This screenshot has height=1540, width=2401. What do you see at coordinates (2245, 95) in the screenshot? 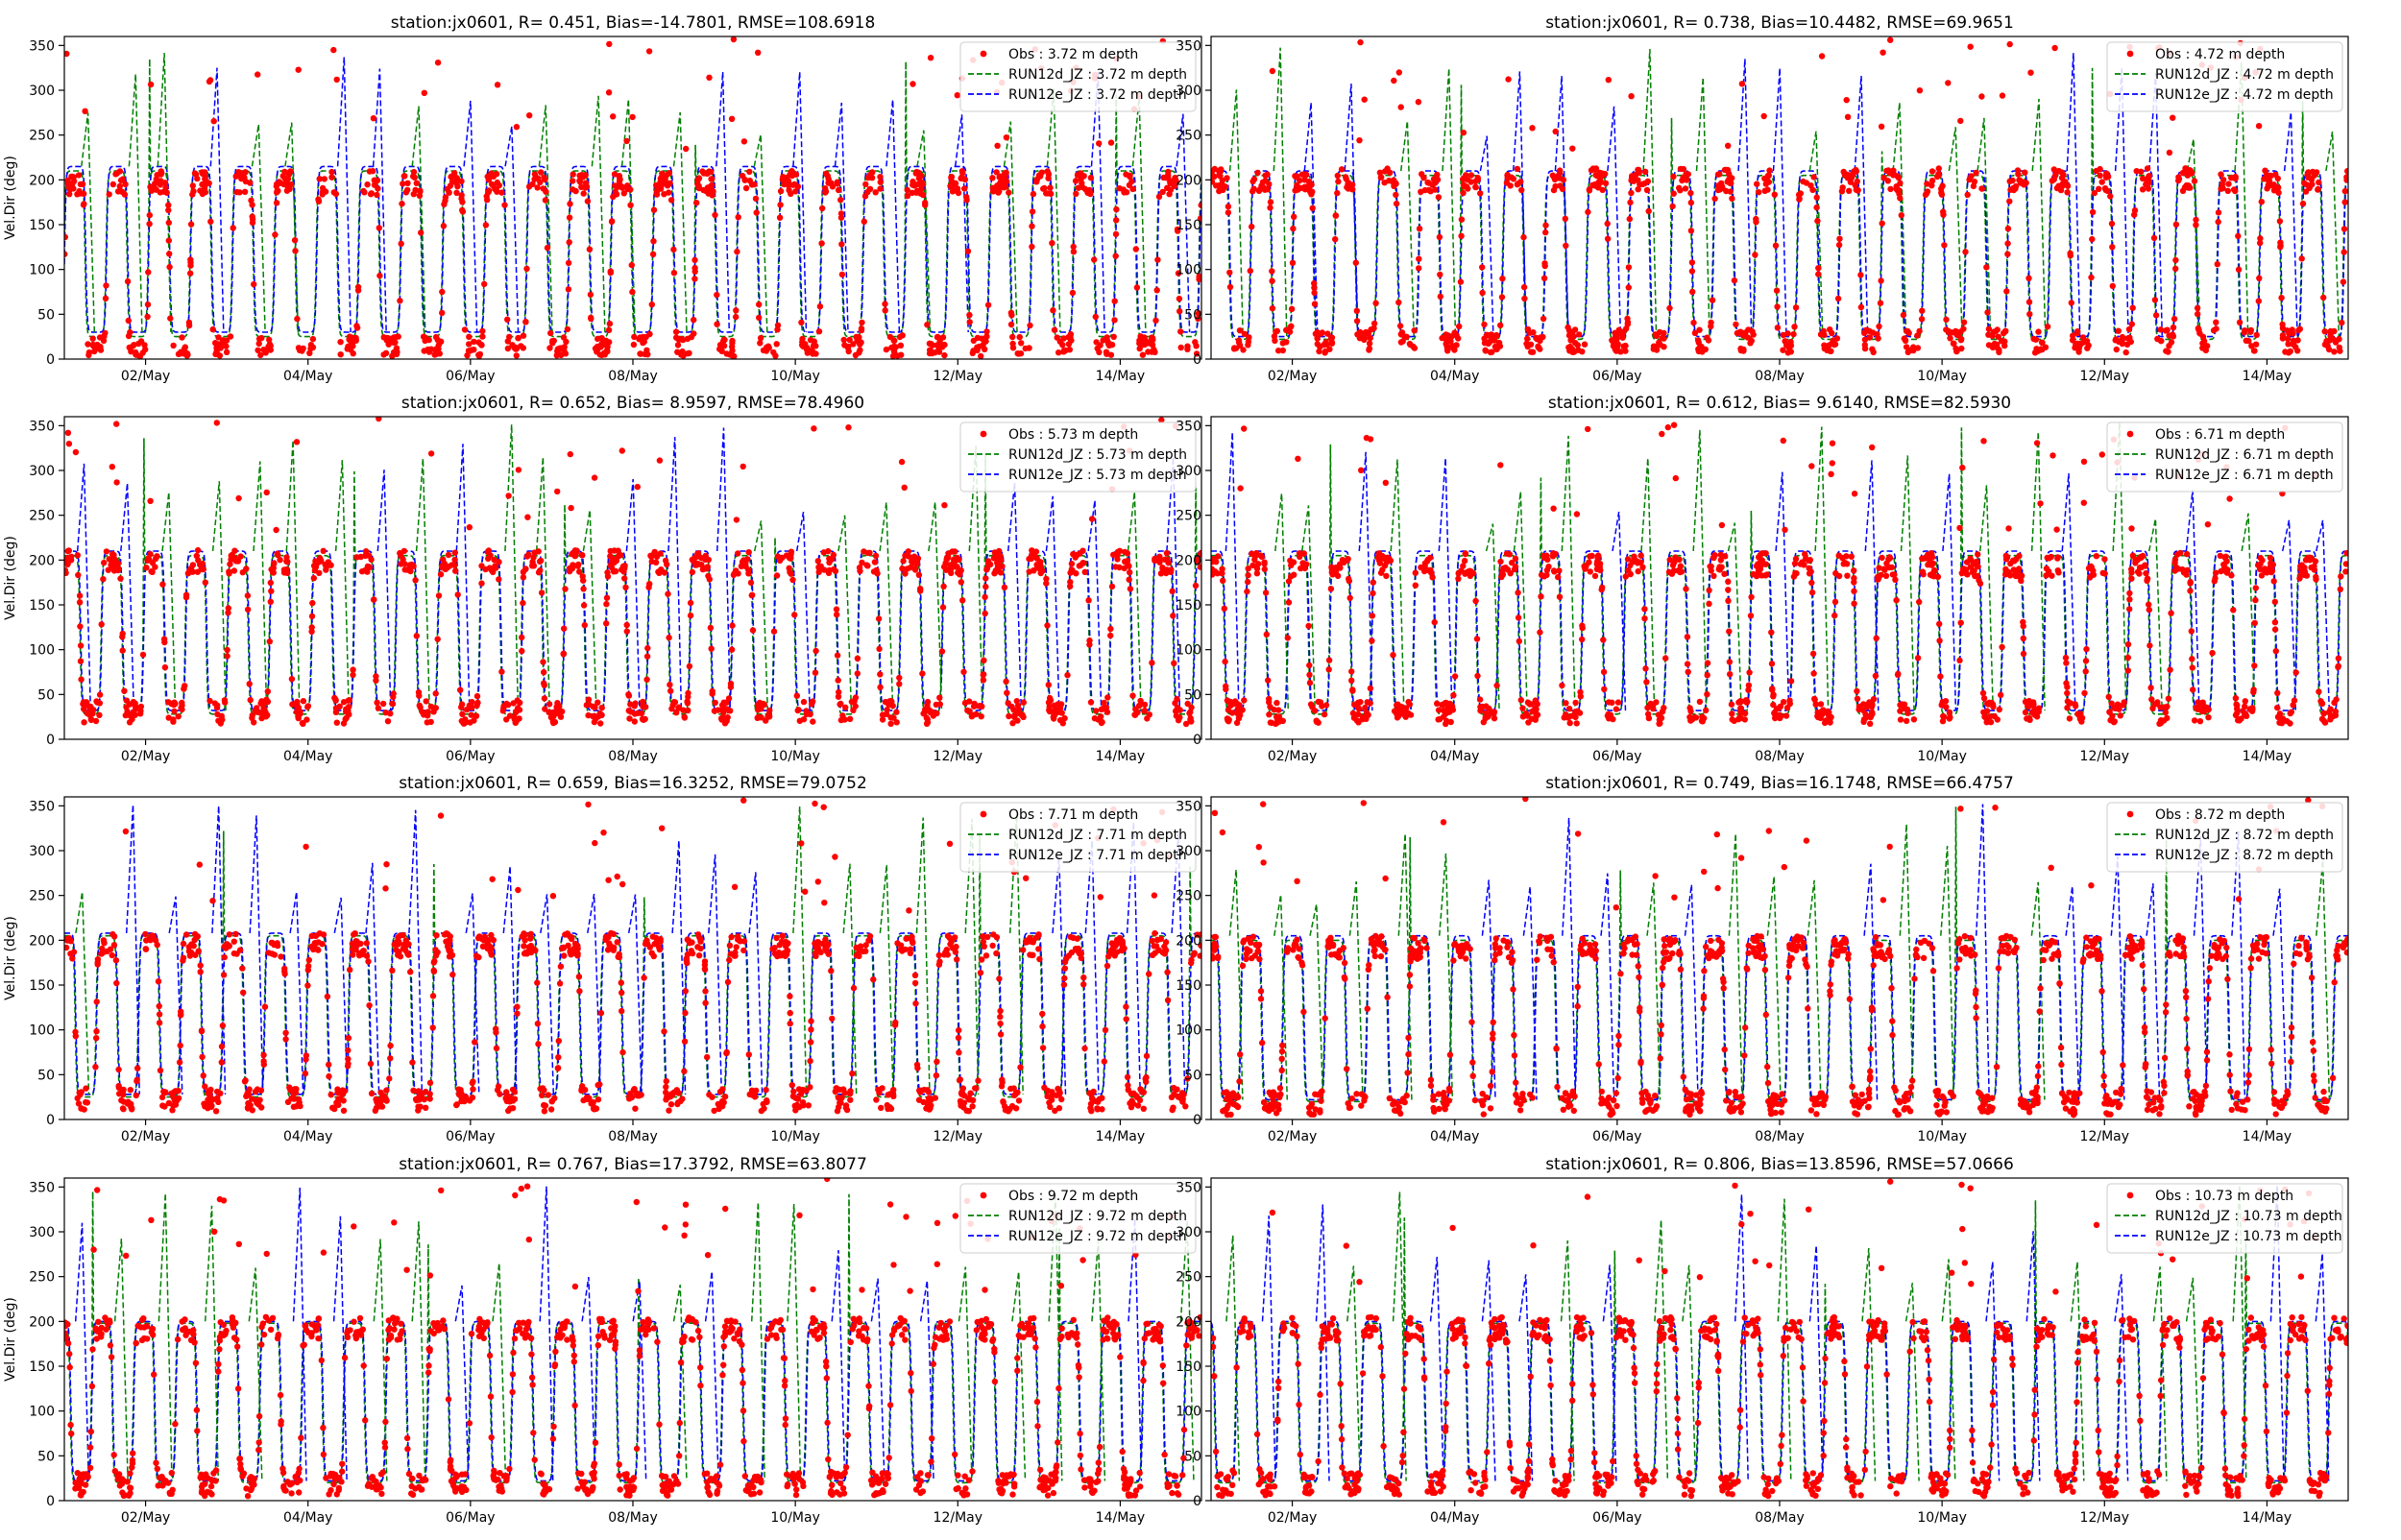
I see `legend-label: RUN12e_JZ : 4.72 m depth` at bounding box center [2245, 95].